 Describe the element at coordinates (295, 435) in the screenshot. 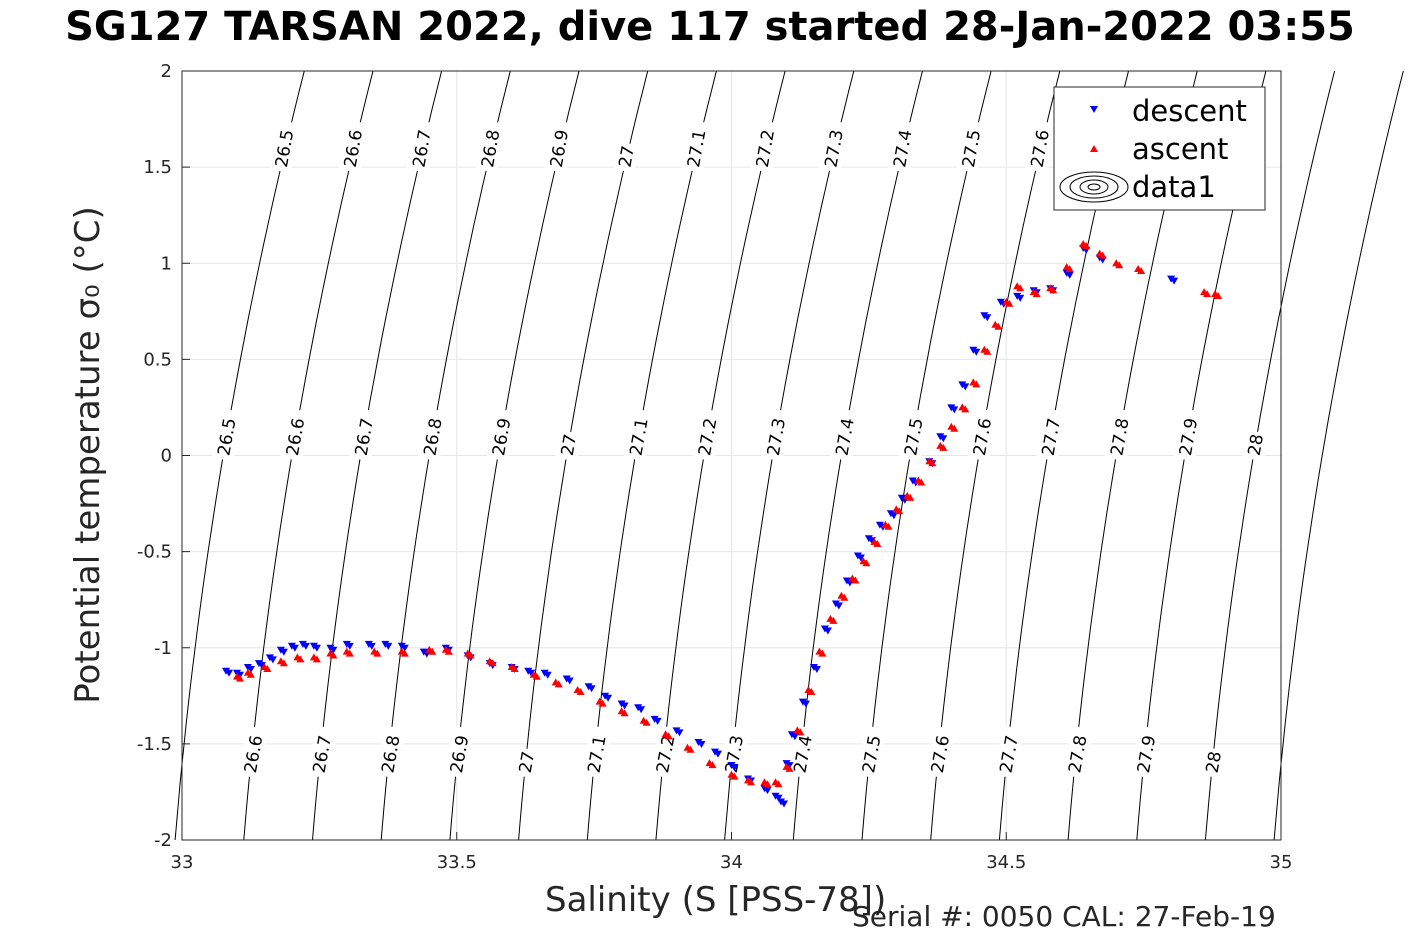

I see `isopycnal-label-group: 26.6` at that location.